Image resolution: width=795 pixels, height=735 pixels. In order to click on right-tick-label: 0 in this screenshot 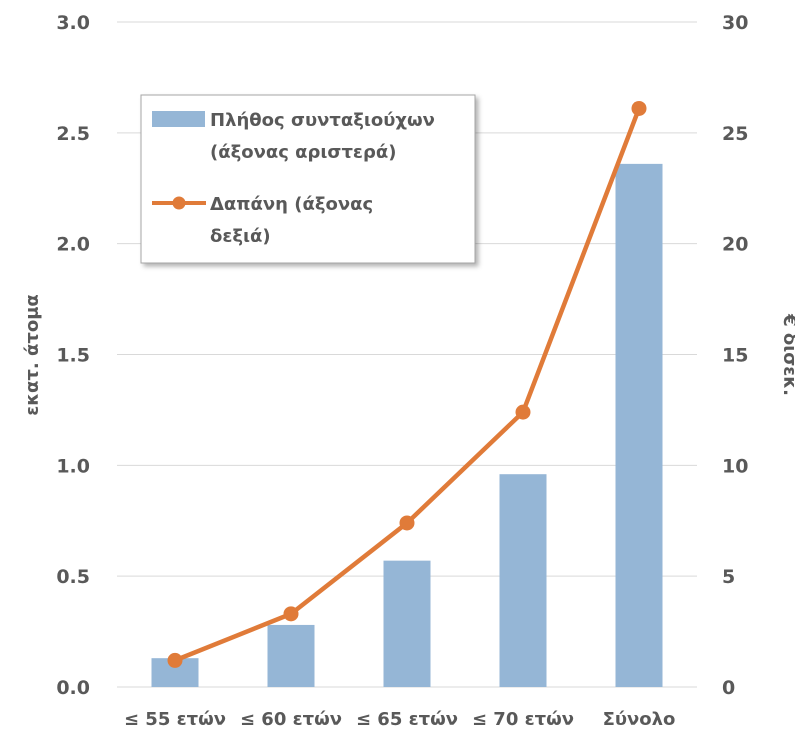, I will do `click(728, 688)`.